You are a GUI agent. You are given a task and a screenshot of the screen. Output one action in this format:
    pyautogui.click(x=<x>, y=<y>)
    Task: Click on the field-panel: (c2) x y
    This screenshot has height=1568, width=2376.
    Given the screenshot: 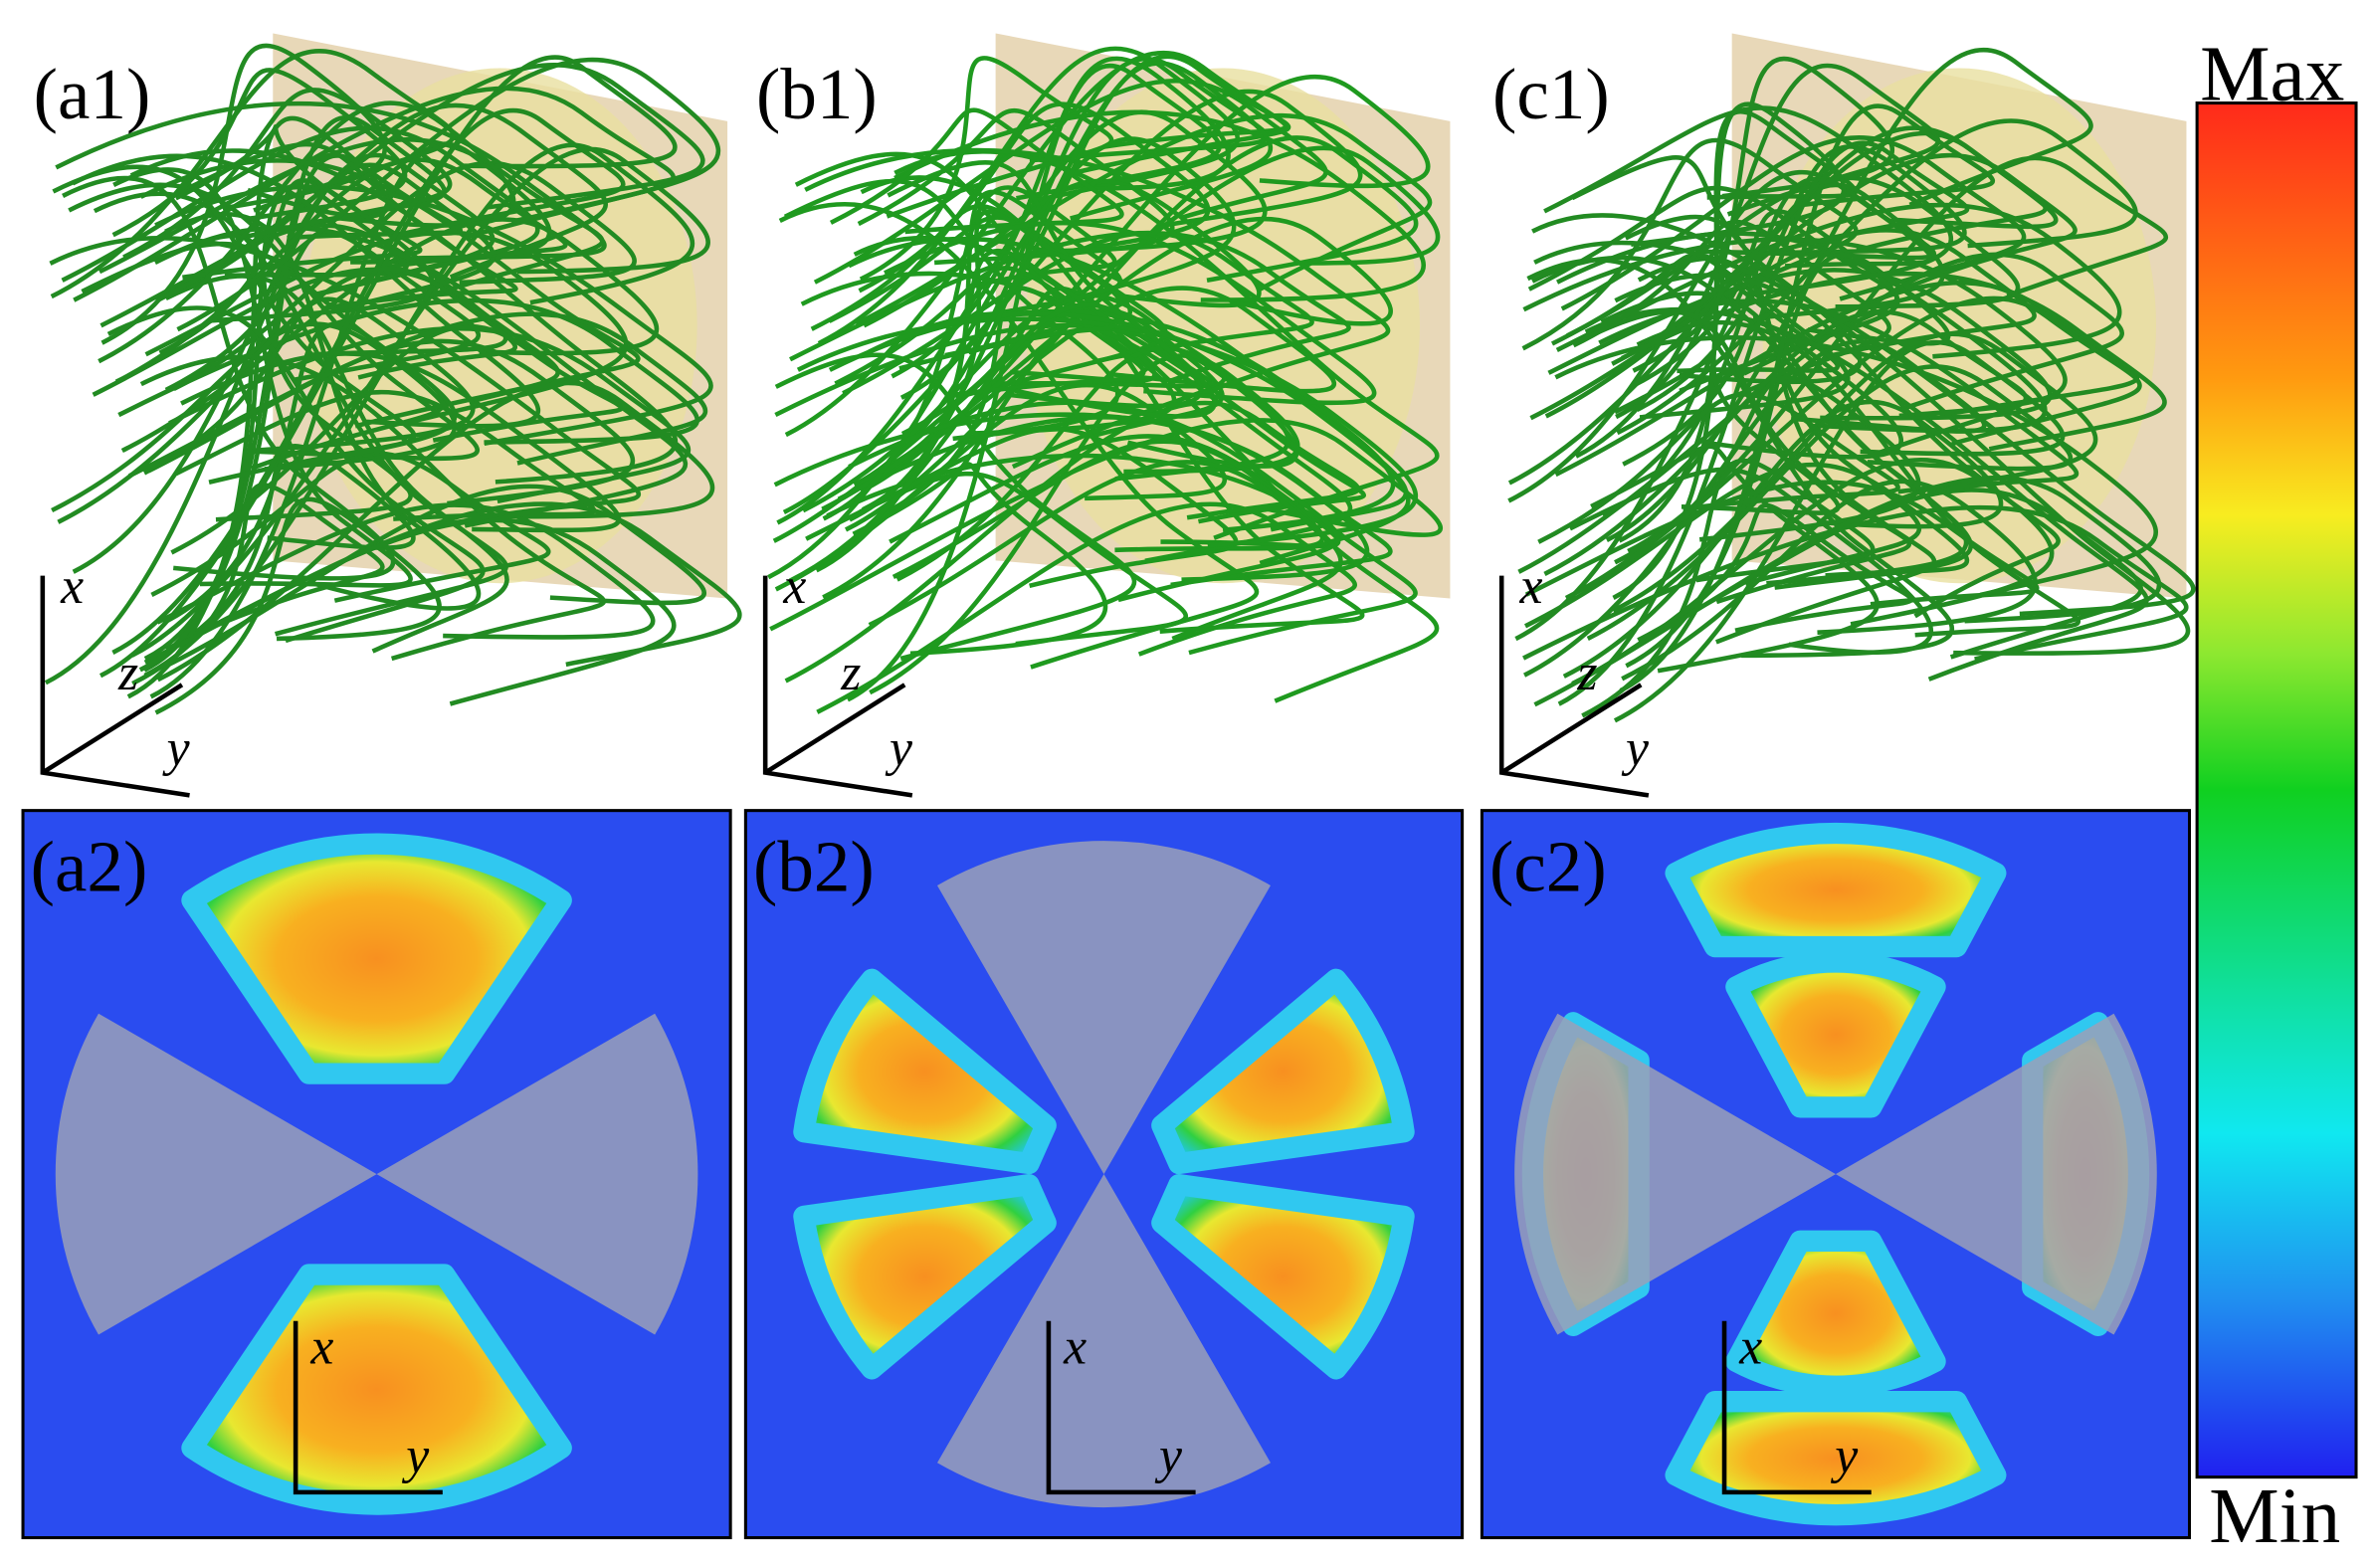 What is the action you would take?
    pyautogui.click(x=1836, y=1174)
    